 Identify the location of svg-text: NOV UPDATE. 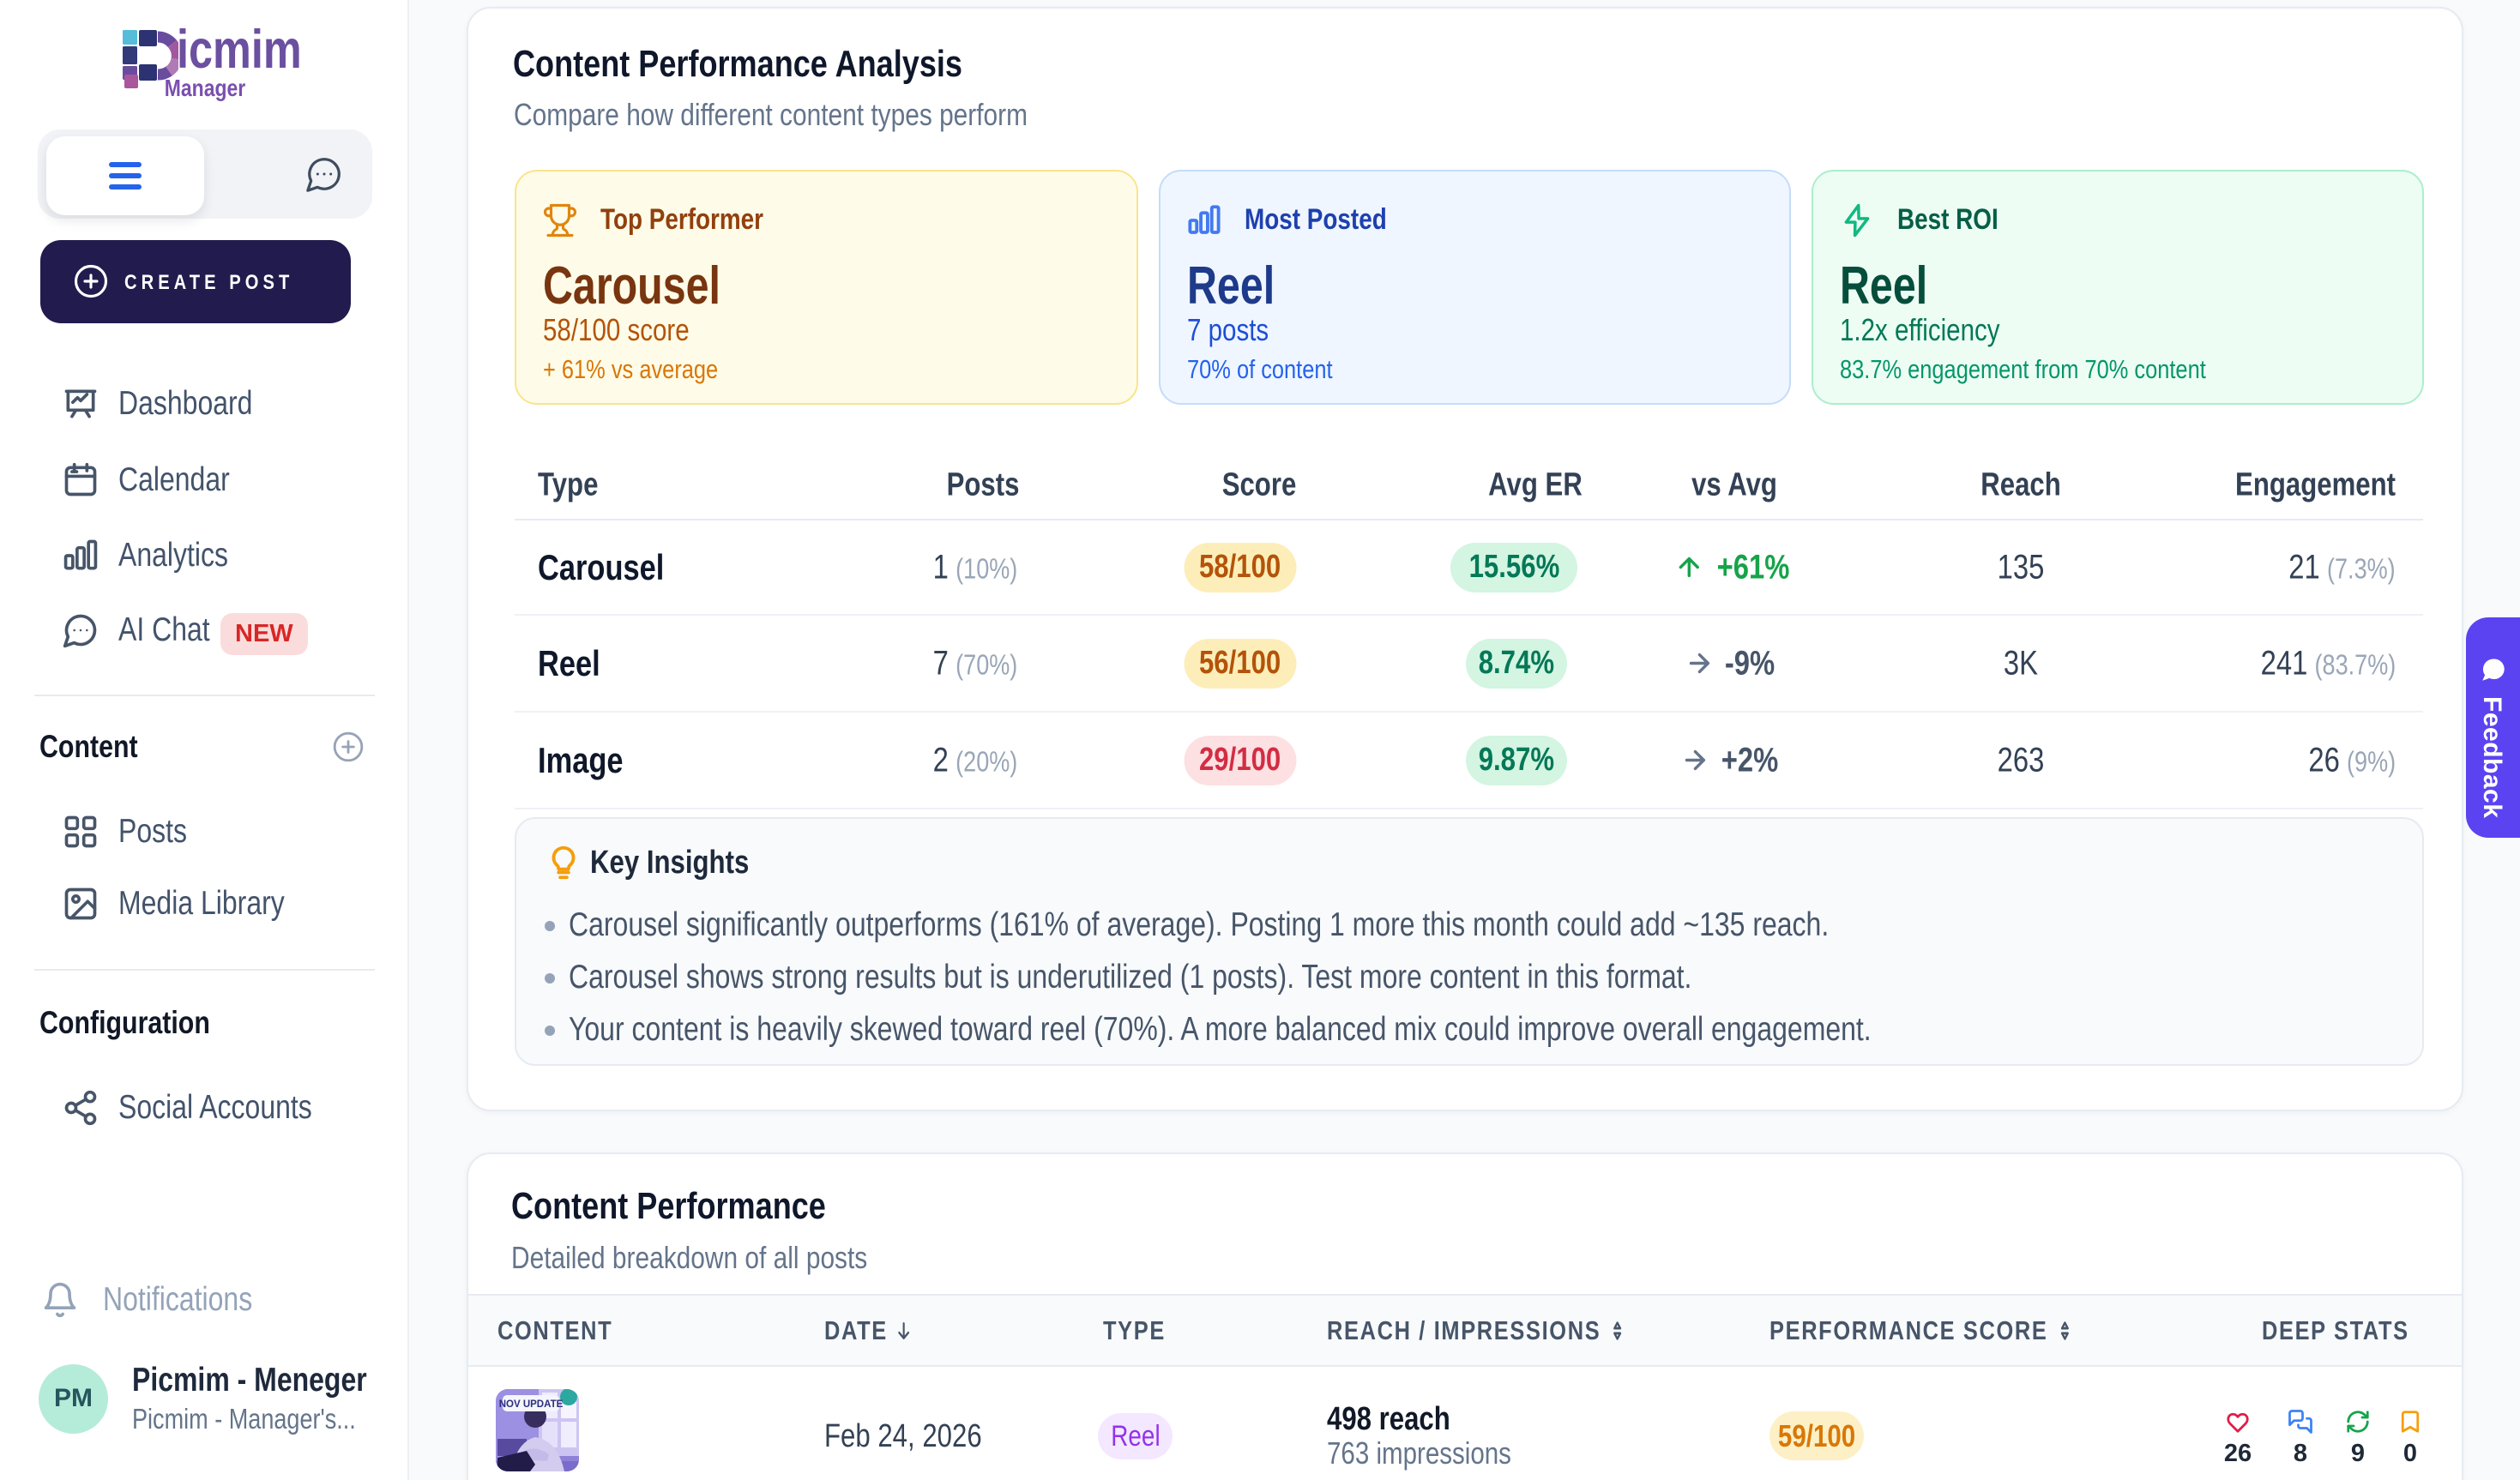
(531, 1404).